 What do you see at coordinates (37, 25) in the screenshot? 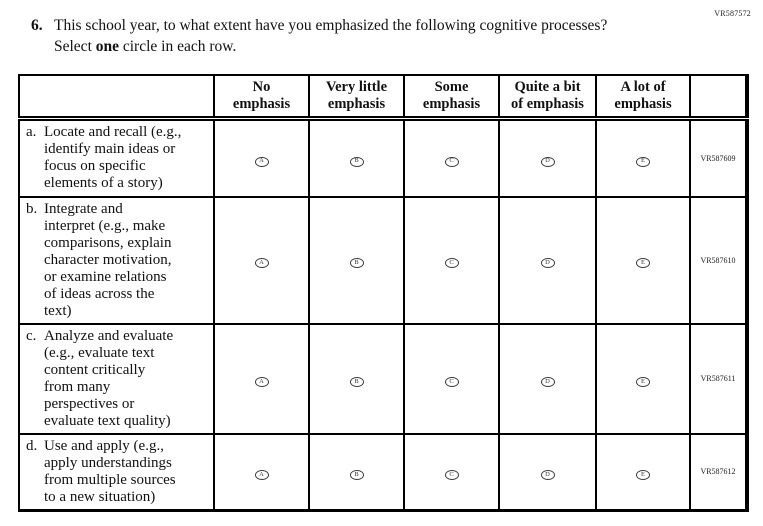
I see `question-number: 6.` at bounding box center [37, 25].